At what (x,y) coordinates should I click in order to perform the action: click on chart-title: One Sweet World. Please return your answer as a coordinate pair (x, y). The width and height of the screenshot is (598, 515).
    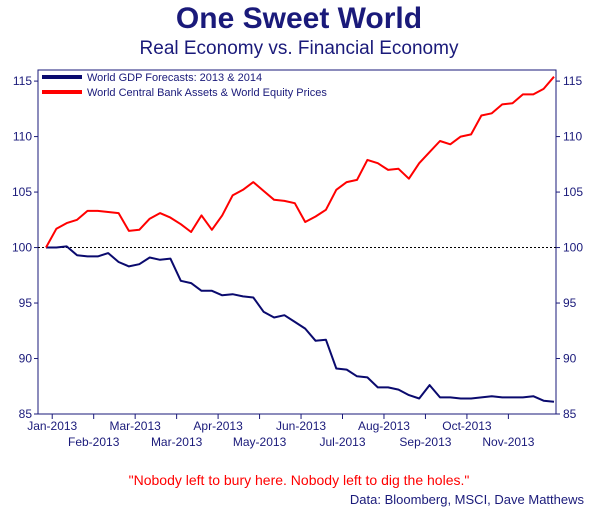
    Looking at the image, I should click on (299, 18).